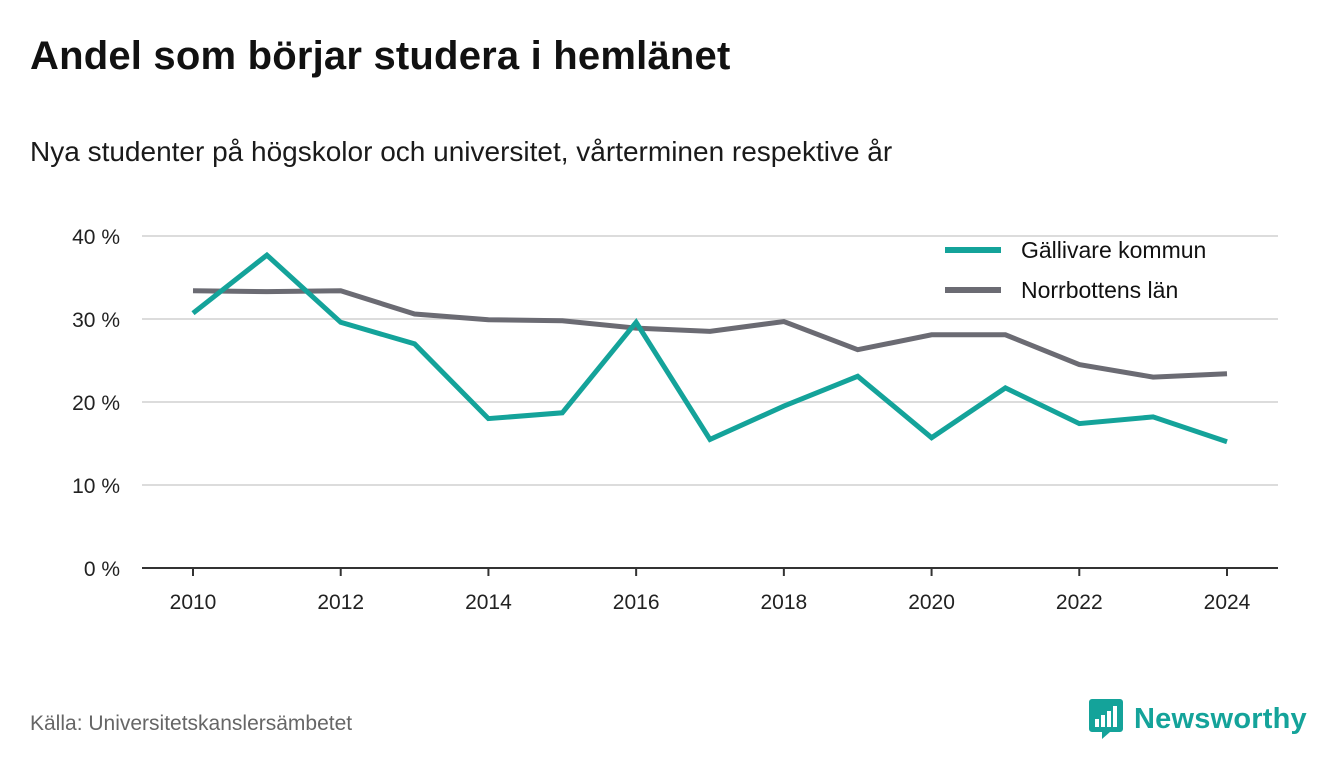  I want to click on y-tick-label: 20 %, so click(96, 403).